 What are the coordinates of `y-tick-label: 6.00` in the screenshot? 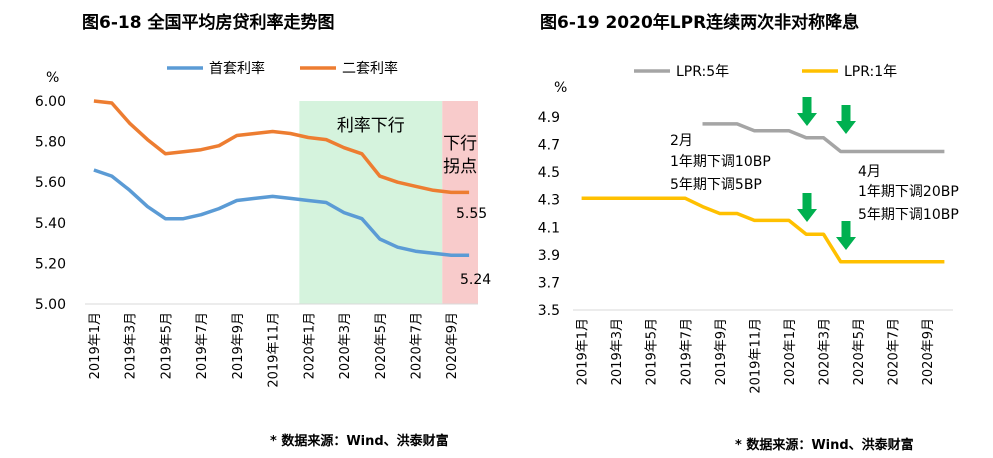 It's located at (50, 102).